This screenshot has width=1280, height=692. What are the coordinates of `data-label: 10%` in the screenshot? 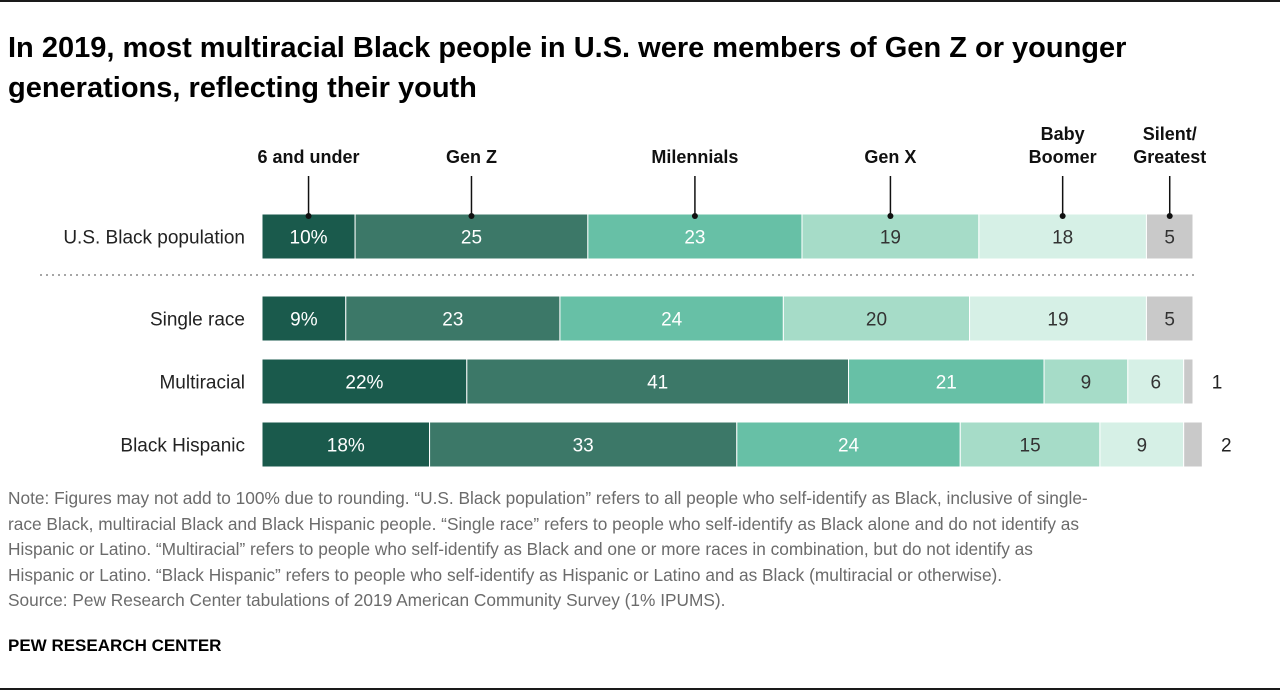 It's located at (309, 238).